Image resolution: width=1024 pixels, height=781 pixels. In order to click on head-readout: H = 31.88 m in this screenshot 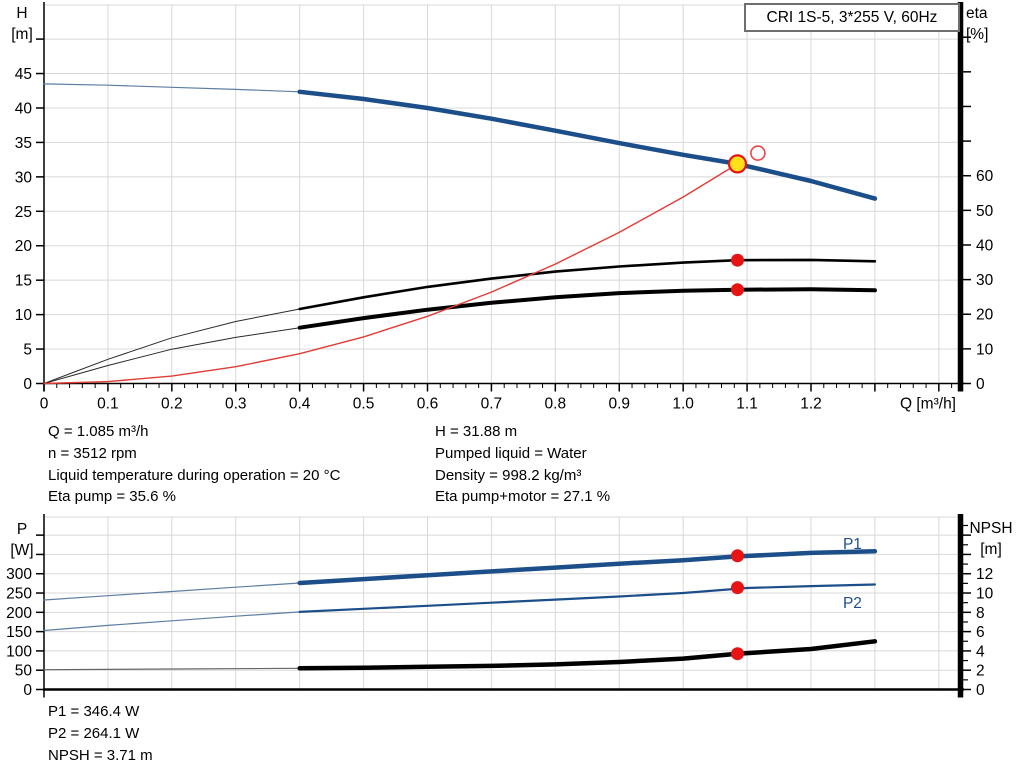, I will do `click(476, 431)`.